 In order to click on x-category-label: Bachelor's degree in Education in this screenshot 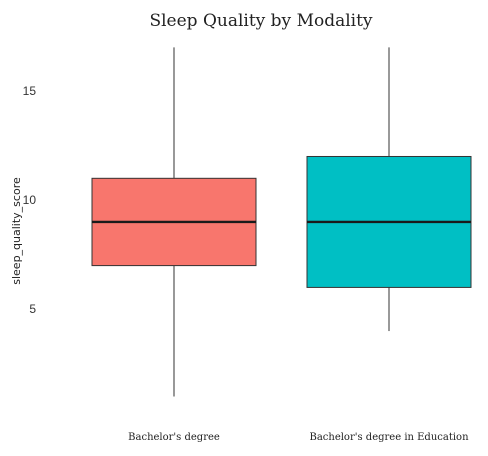, I will do `click(389, 437)`.